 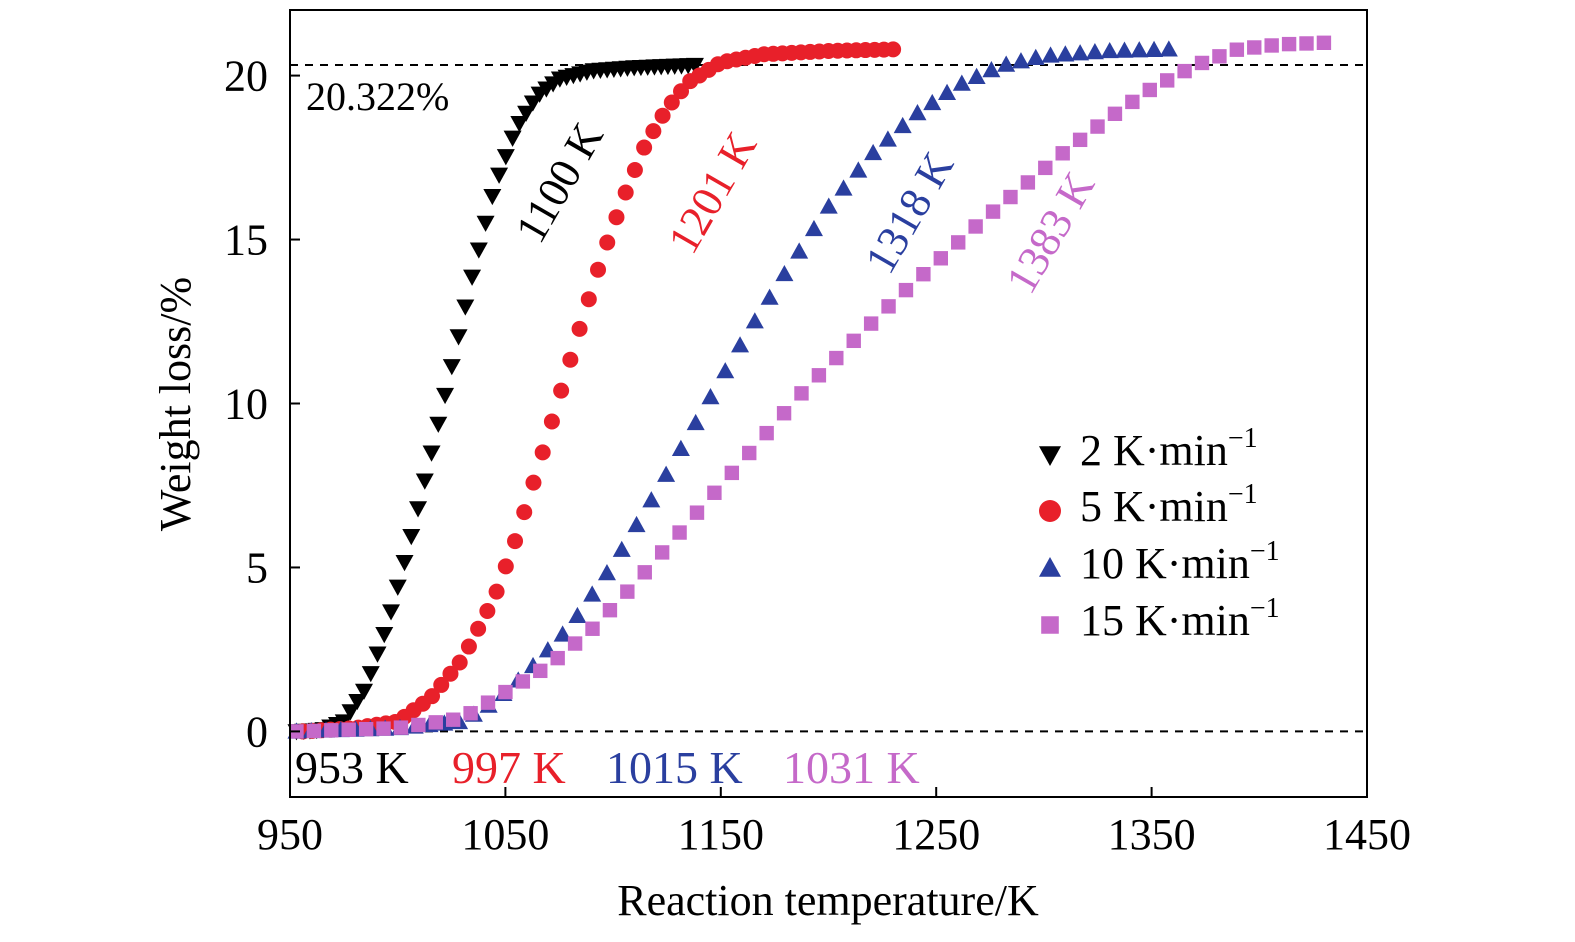 I want to click on y-axis-title: Weight loss/%, so click(x=175, y=404).